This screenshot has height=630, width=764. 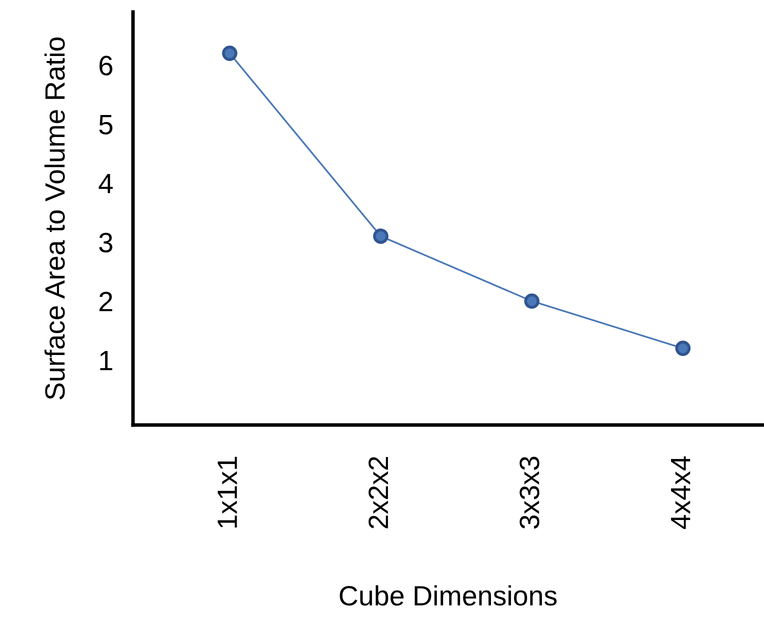 I want to click on y-tick-label: 2, so click(x=106, y=302).